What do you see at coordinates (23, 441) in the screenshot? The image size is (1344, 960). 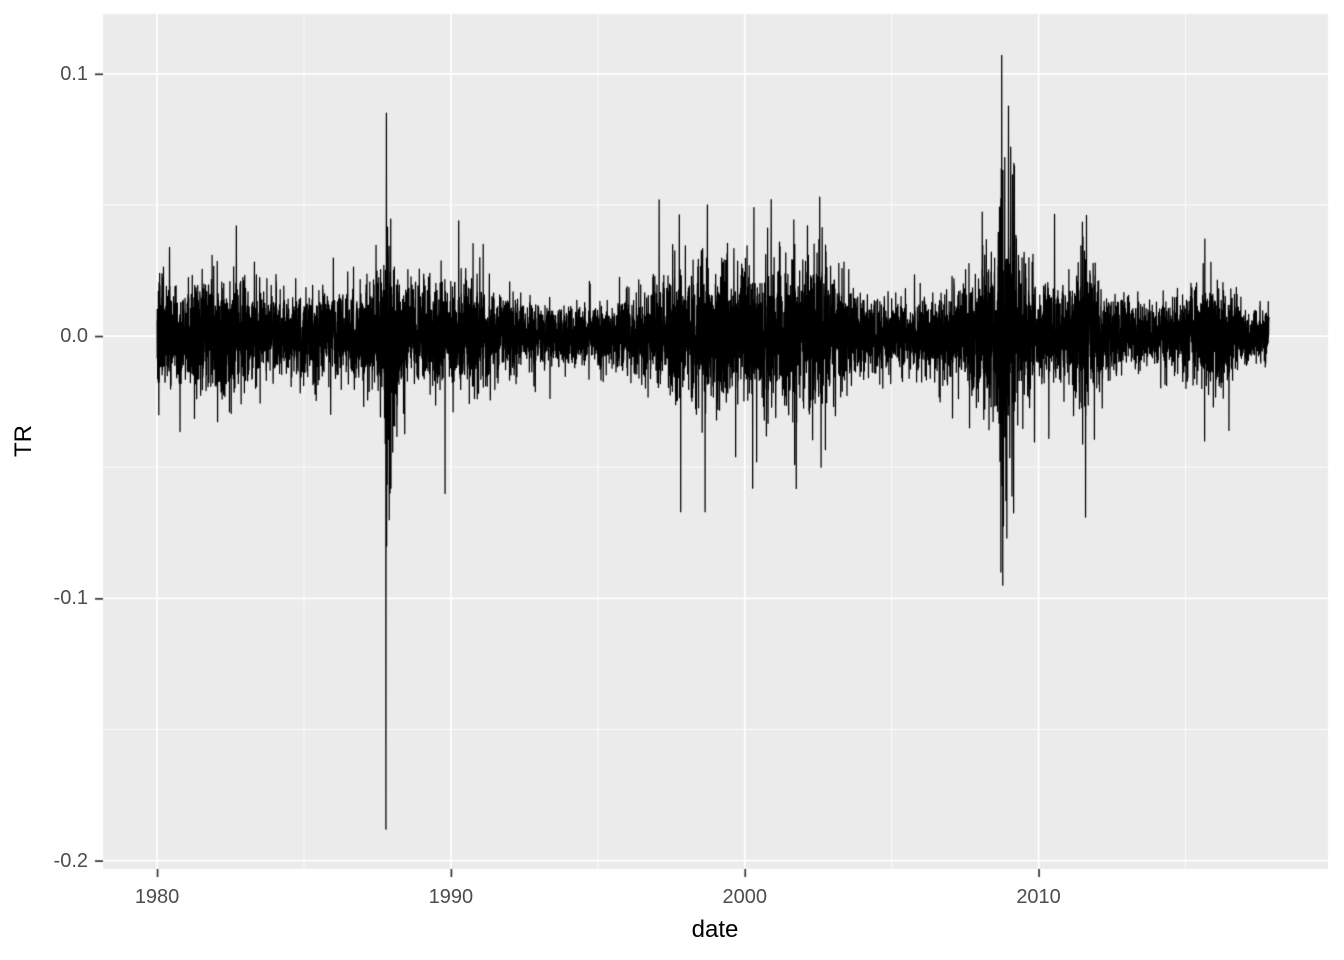 I see `y-axis-title: TR` at bounding box center [23, 441].